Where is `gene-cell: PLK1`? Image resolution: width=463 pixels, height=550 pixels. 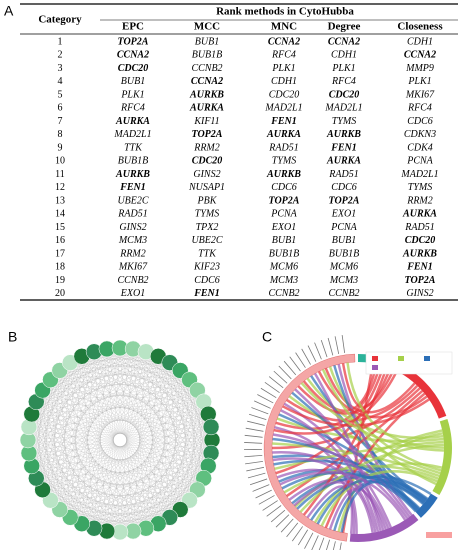 gene-cell: PLK1 is located at coordinates (283, 68).